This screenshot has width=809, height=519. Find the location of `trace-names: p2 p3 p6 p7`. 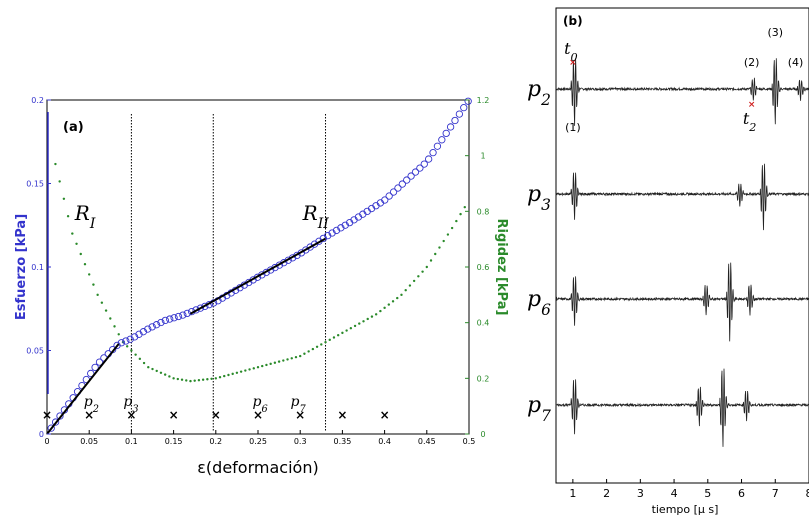

trace-names: p2 p3 p6 p7 is located at coordinates (539, 251).